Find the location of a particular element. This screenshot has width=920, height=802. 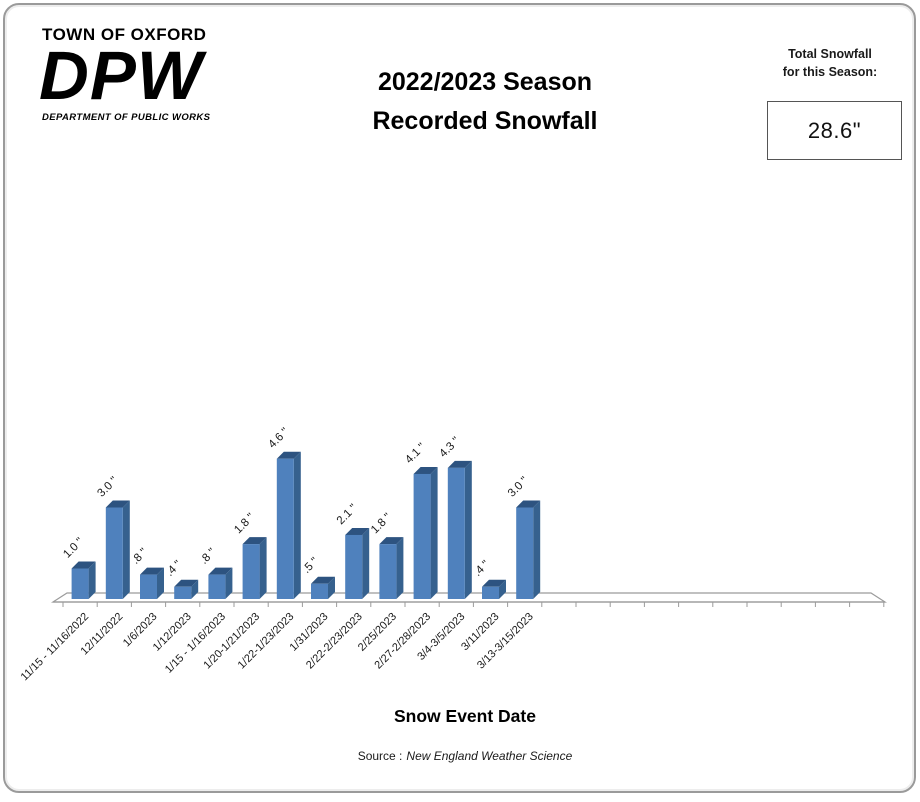

source-name: New England Weather Science is located at coordinates (489, 756).